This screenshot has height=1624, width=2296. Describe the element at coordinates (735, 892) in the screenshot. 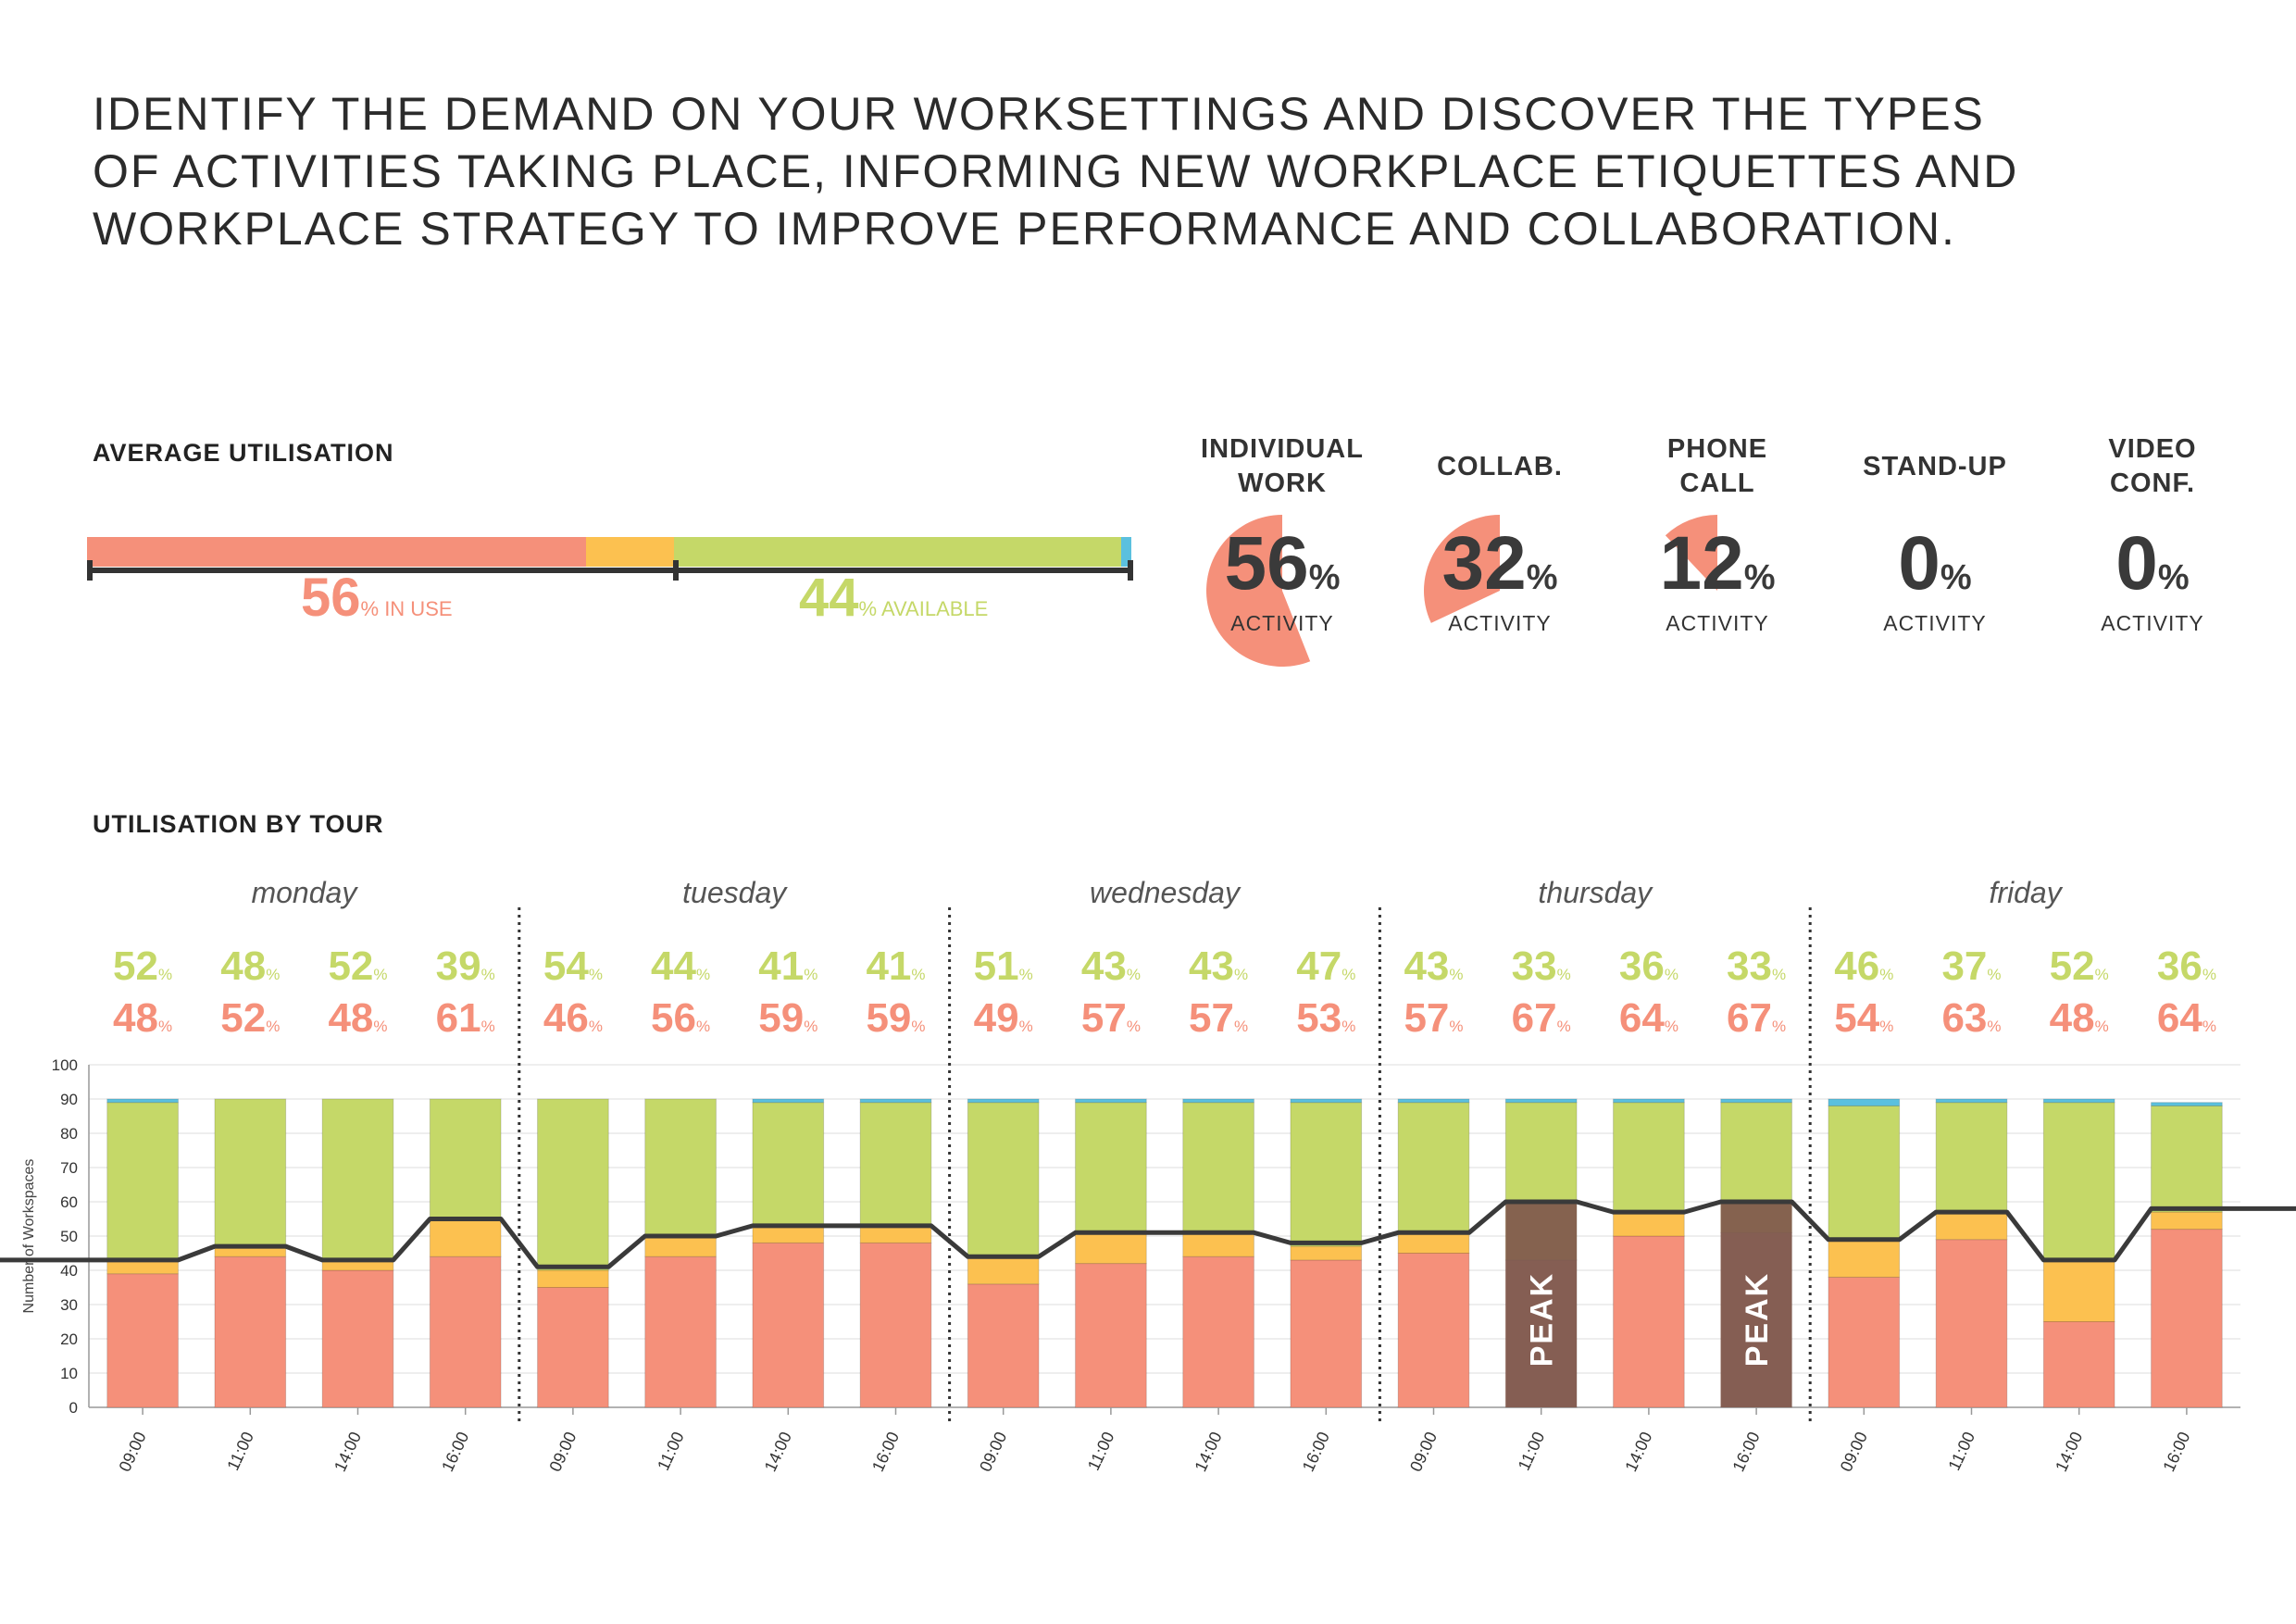

I see `day-label: tuesday` at that location.